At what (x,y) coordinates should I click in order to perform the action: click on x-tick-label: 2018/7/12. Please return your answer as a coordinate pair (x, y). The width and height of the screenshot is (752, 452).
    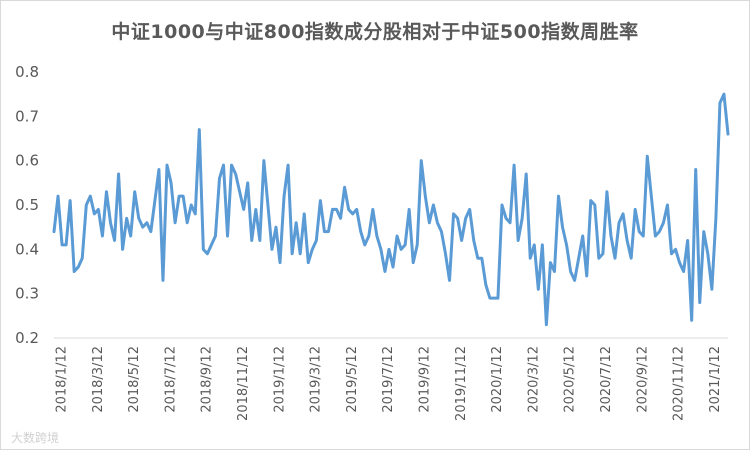
    Looking at the image, I should click on (170, 379).